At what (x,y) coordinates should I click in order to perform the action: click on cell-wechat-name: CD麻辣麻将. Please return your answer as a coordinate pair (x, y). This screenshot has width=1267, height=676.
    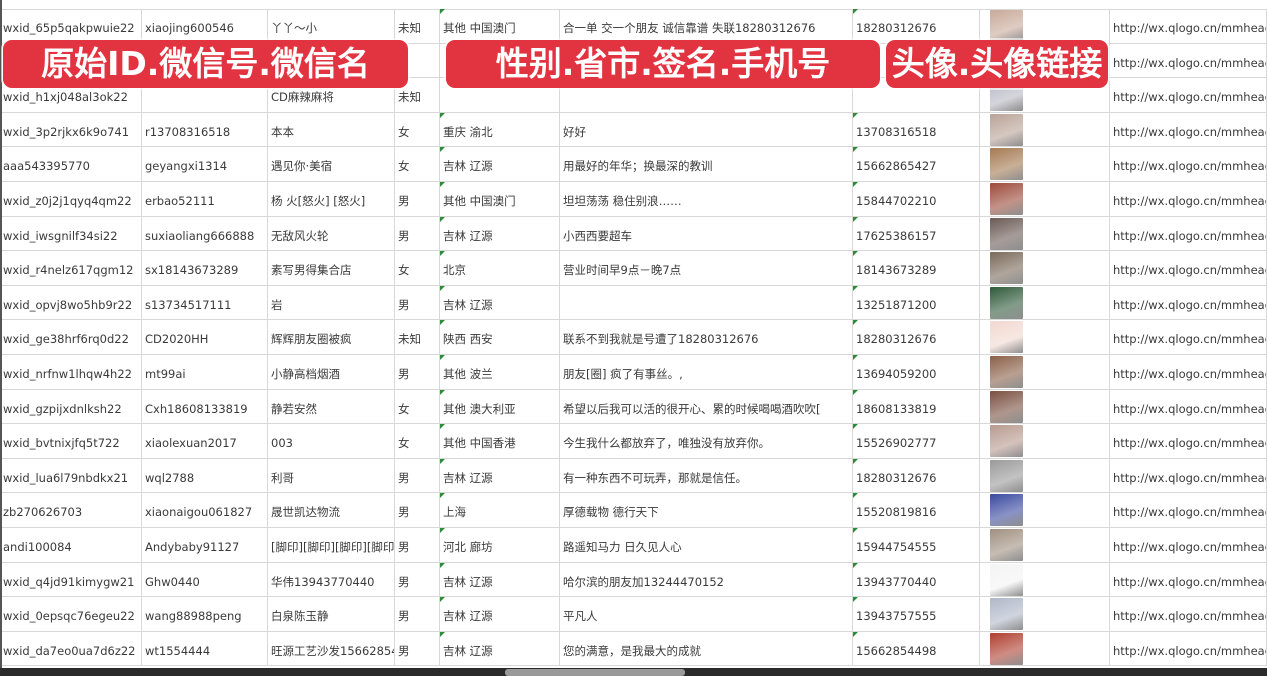
    Looking at the image, I should click on (331, 95).